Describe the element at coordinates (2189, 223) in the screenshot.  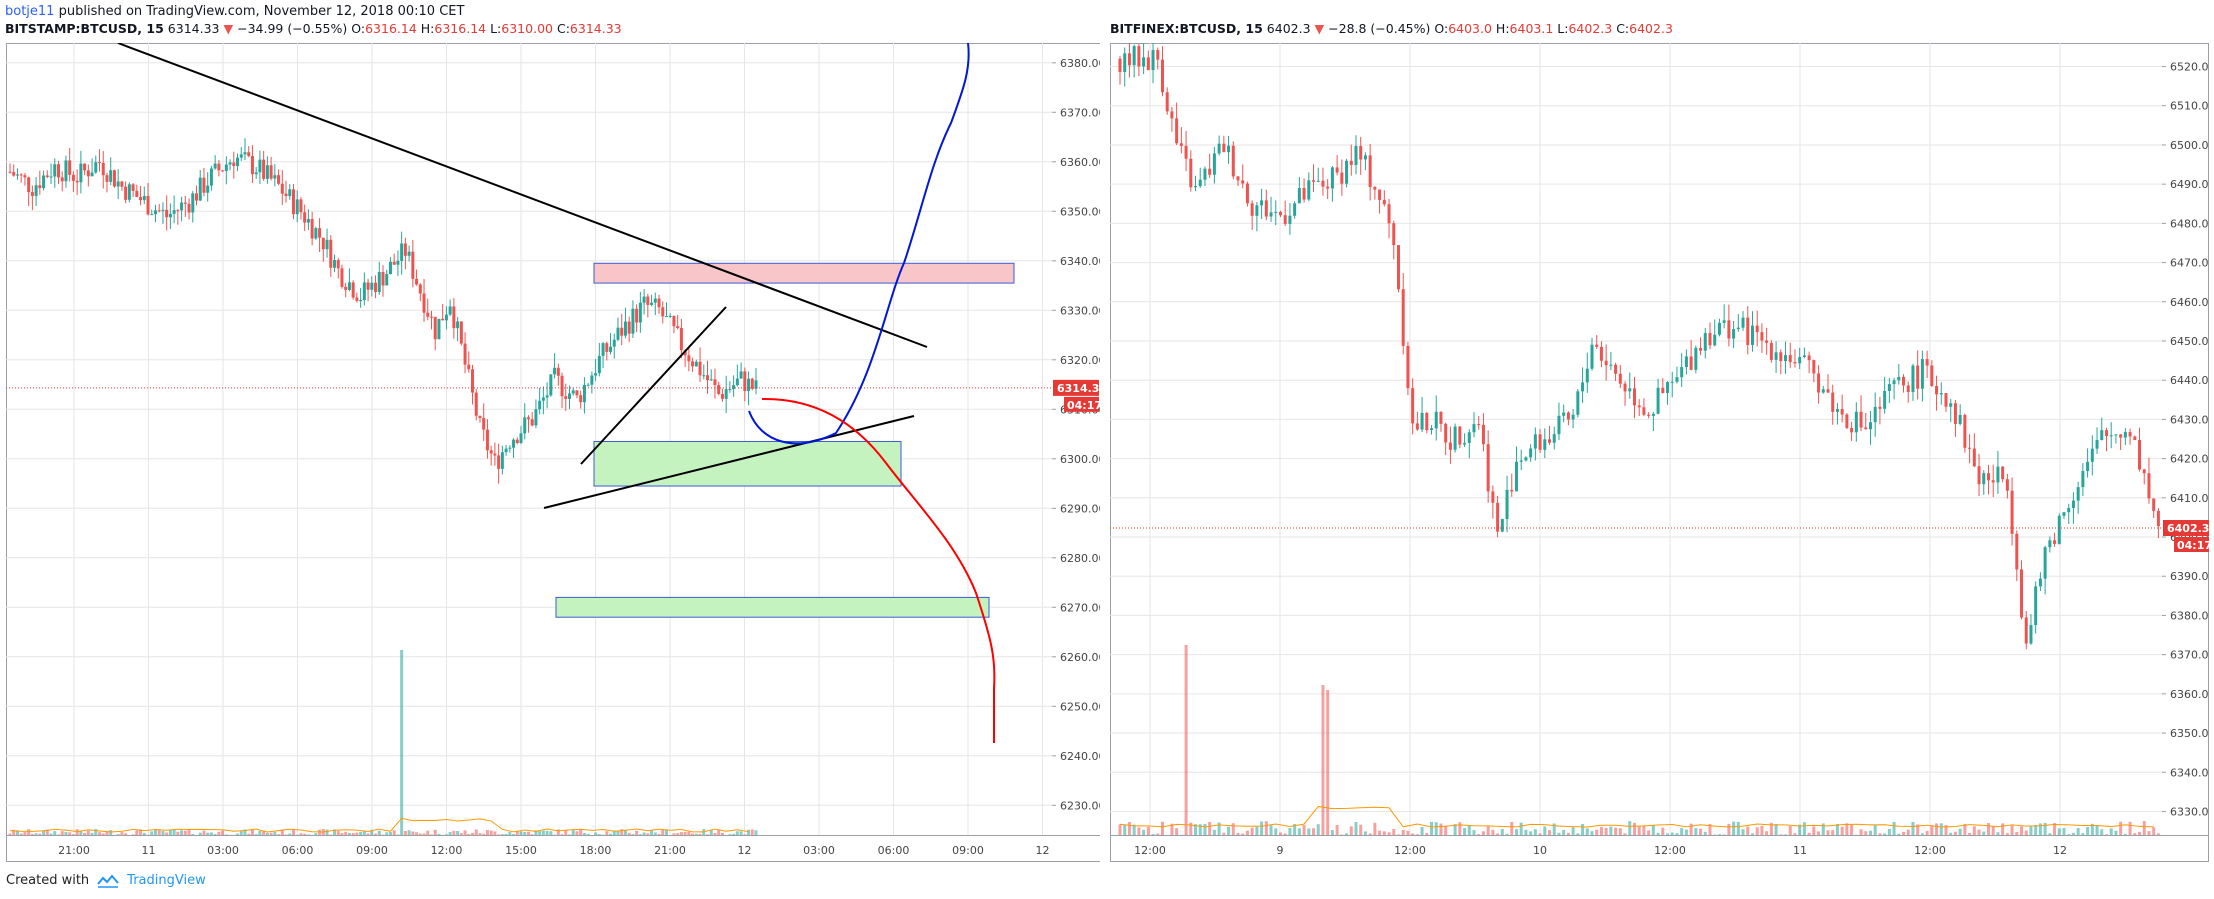
I see `y-tick-label: 6480.0` at that location.